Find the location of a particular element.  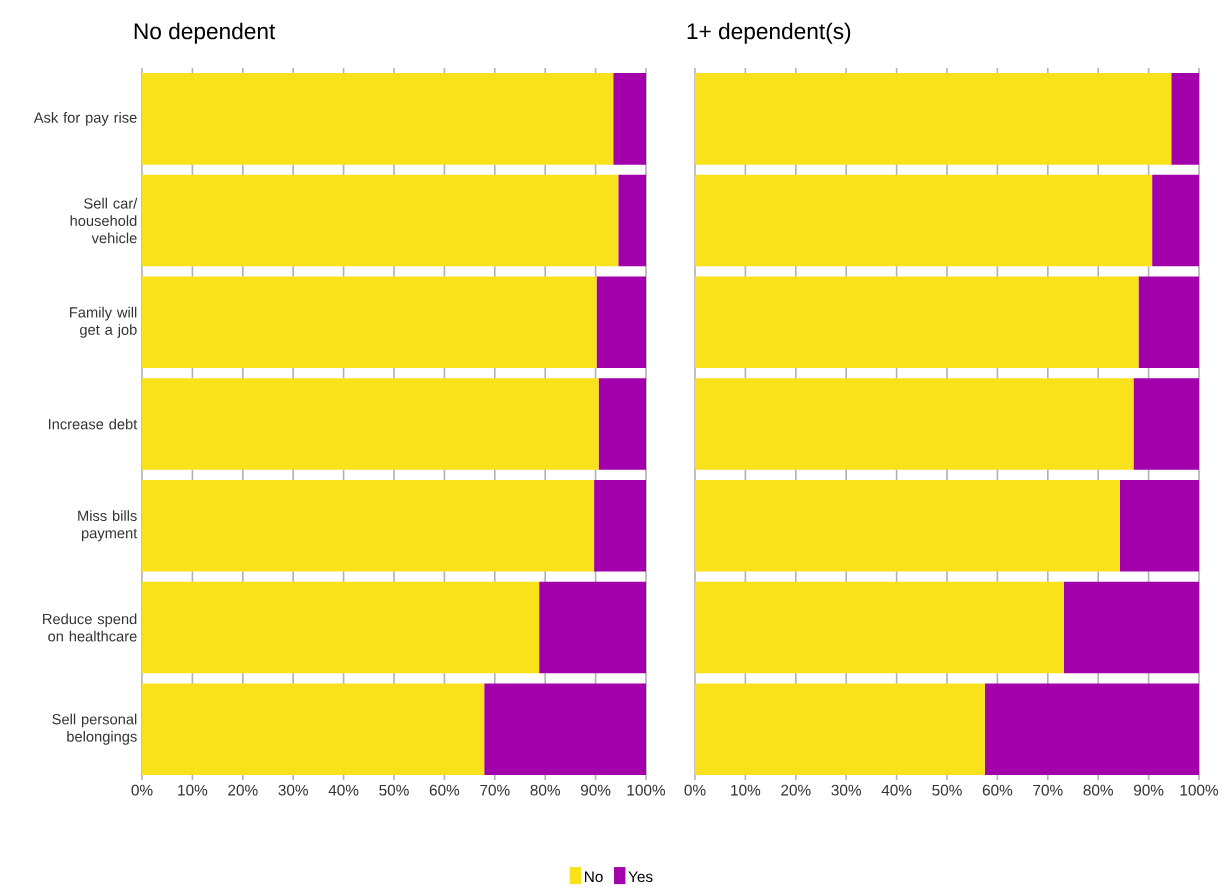

chart-title: 1+ dependent(s) is located at coordinates (769, 33).